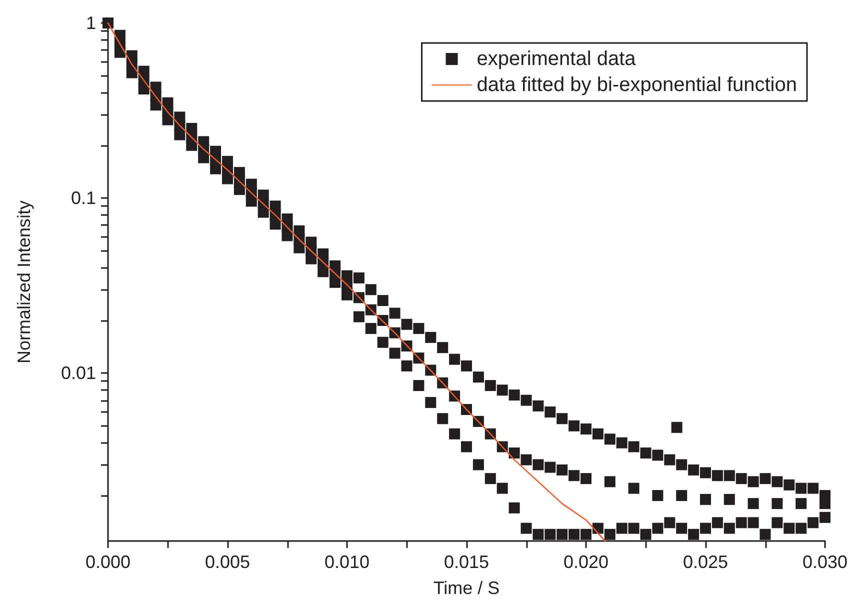 This screenshot has height=612, width=857. I want to click on x-tick-label: 0.030, so click(825, 562).